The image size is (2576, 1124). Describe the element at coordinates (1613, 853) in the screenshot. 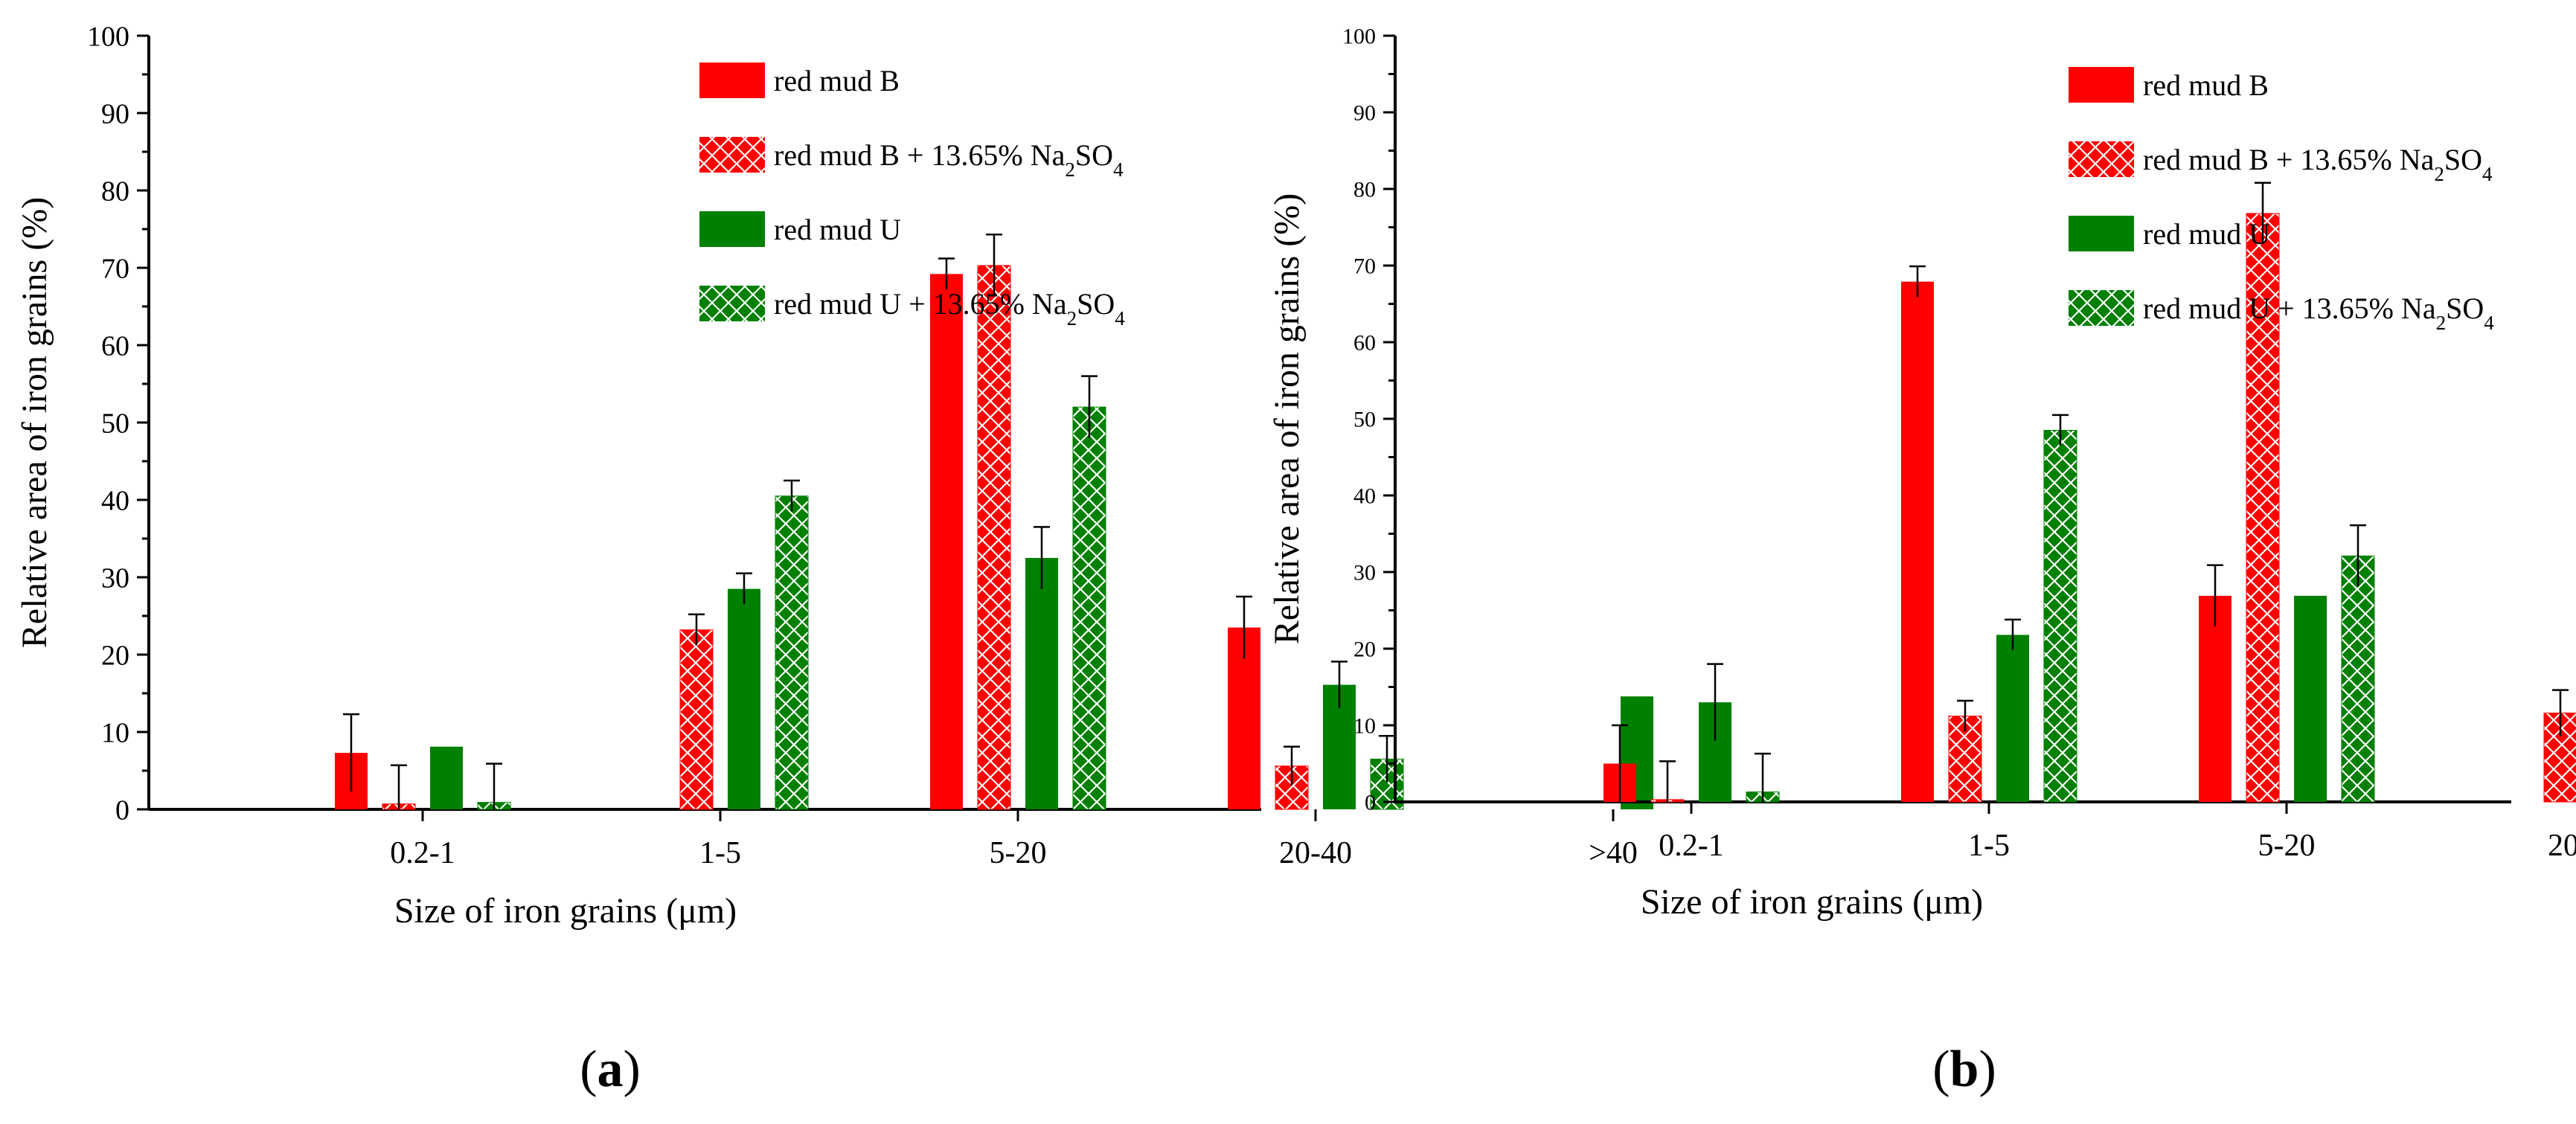

I see `x-tick-label: >40` at that location.